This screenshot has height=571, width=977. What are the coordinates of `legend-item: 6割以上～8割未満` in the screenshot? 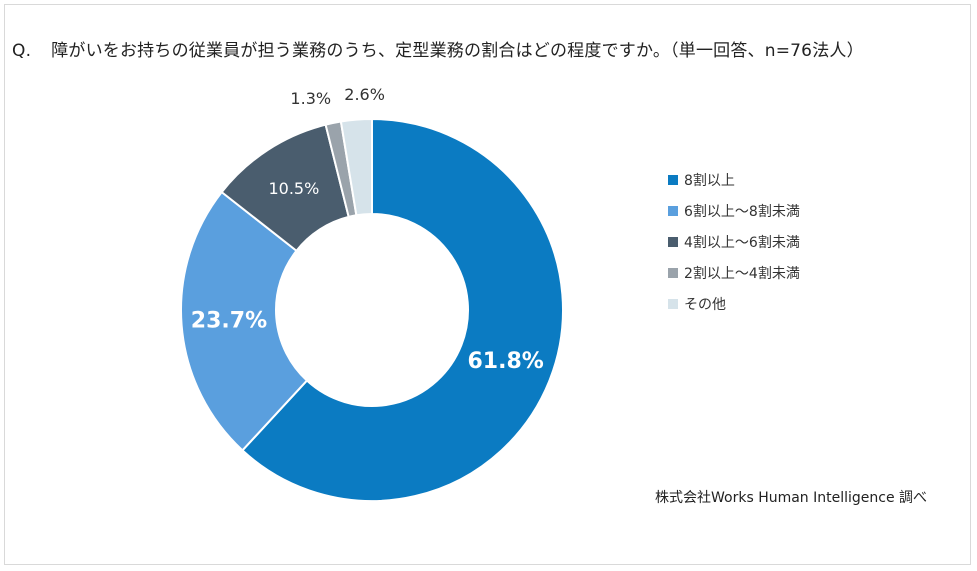 It's located at (734, 210).